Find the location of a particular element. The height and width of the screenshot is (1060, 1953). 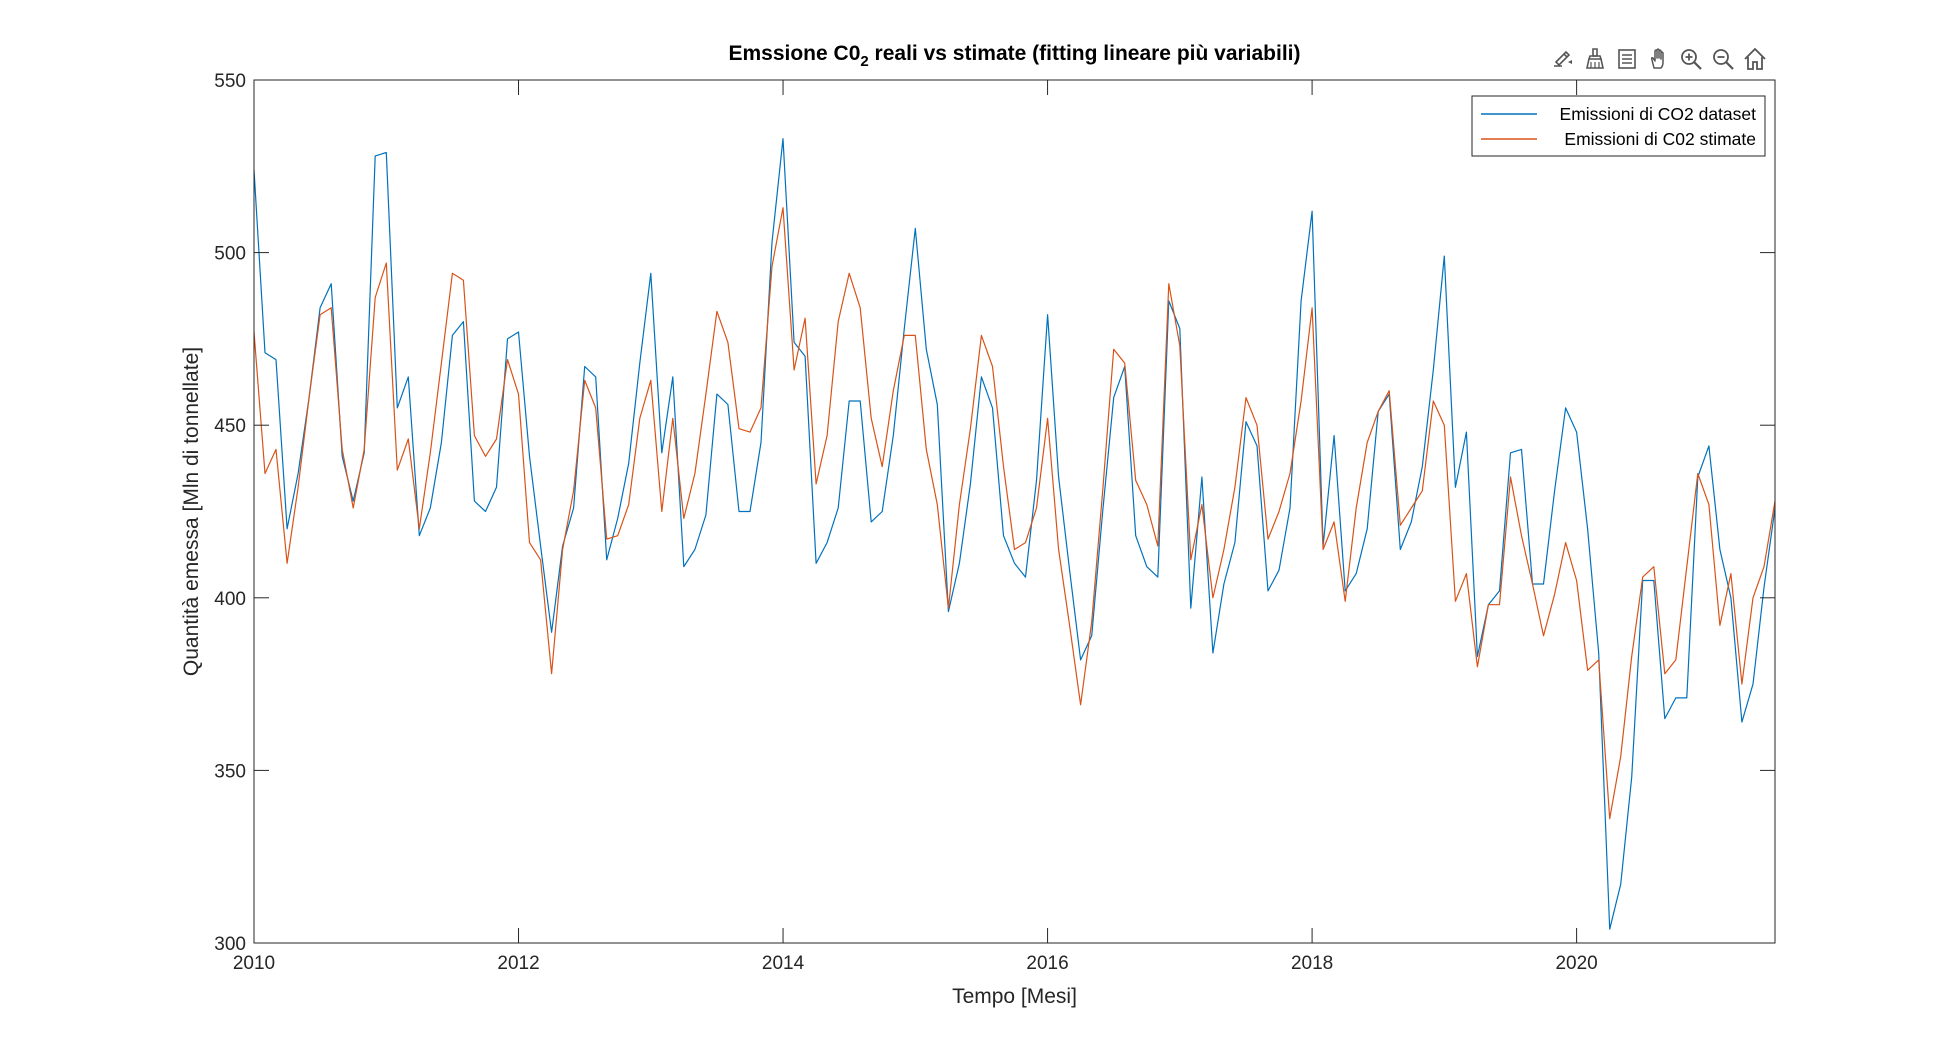

home-button is located at coordinates (1755, 59).